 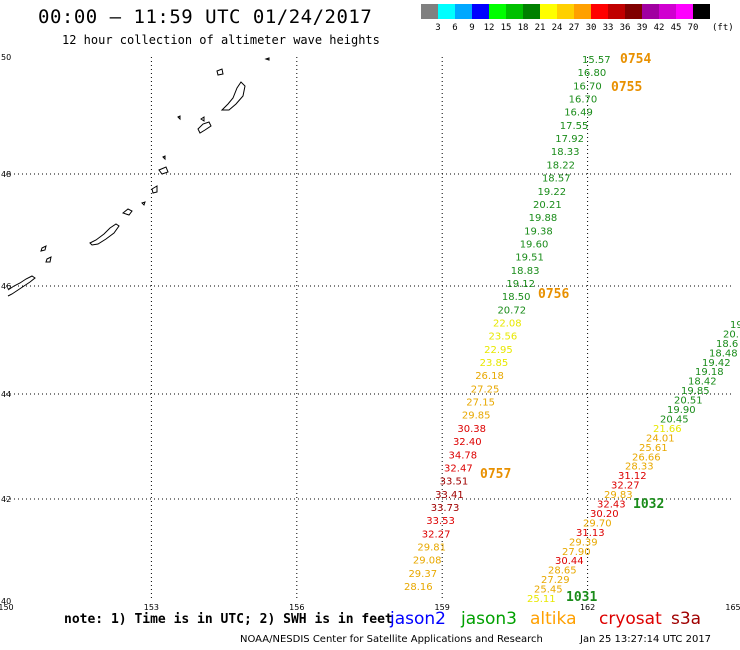 What do you see at coordinates (667, 429) in the screenshot?
I see `wave-height-value: 21.66` at bounding box center [667, 429].